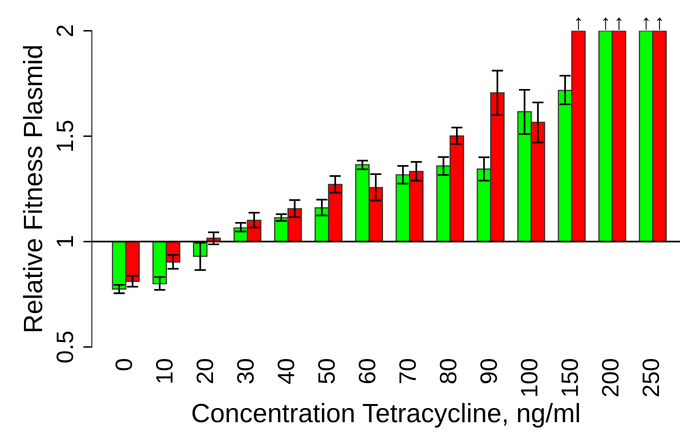  Describe the element at coordinates (569, 377) in the screenshot. I see `x-tick-label: 150` at that location.